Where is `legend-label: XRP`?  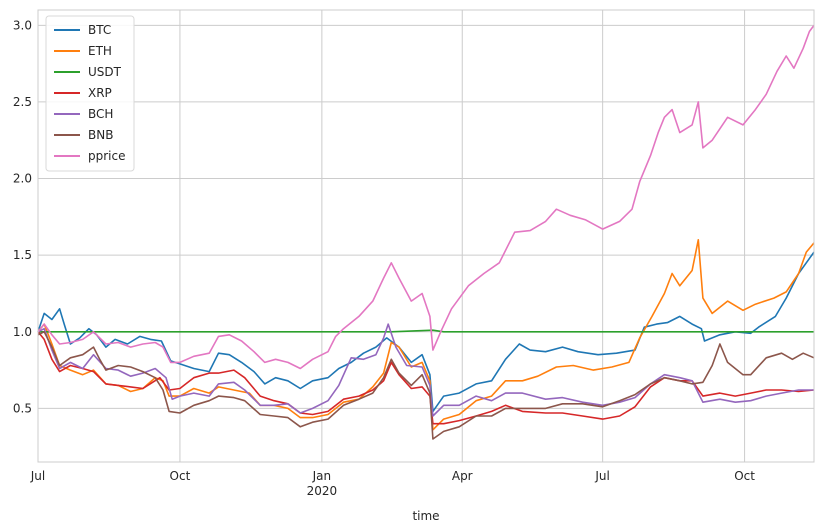
legend-label: XRP is located at coordinates (100, 93).